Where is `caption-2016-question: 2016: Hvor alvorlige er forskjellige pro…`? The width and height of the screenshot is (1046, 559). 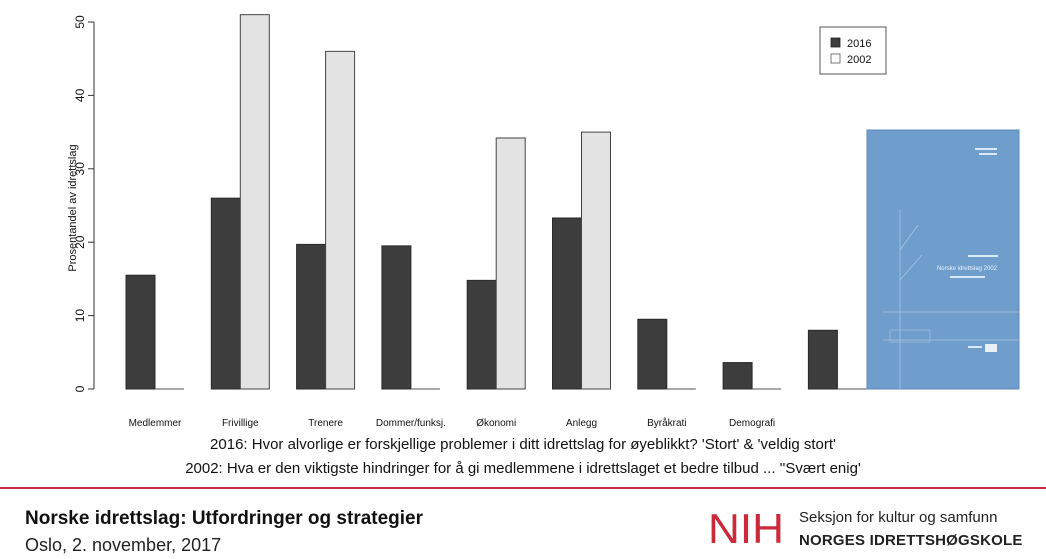 caption-2016-question: 2016: Hvor alvorlige er forskjellige pro… is located at coordinates (523, 444).